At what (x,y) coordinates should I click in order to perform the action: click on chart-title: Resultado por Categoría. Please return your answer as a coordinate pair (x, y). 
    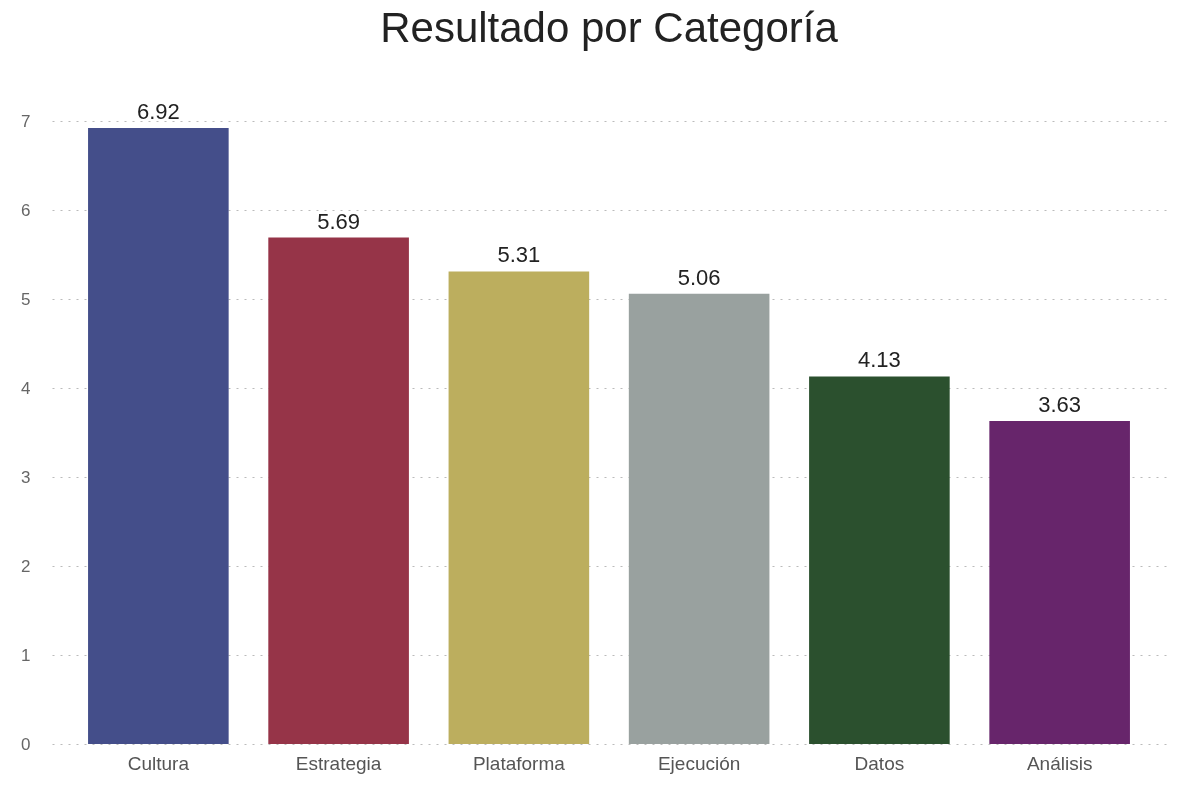
    Looking at the image, I should click on (609, 28).